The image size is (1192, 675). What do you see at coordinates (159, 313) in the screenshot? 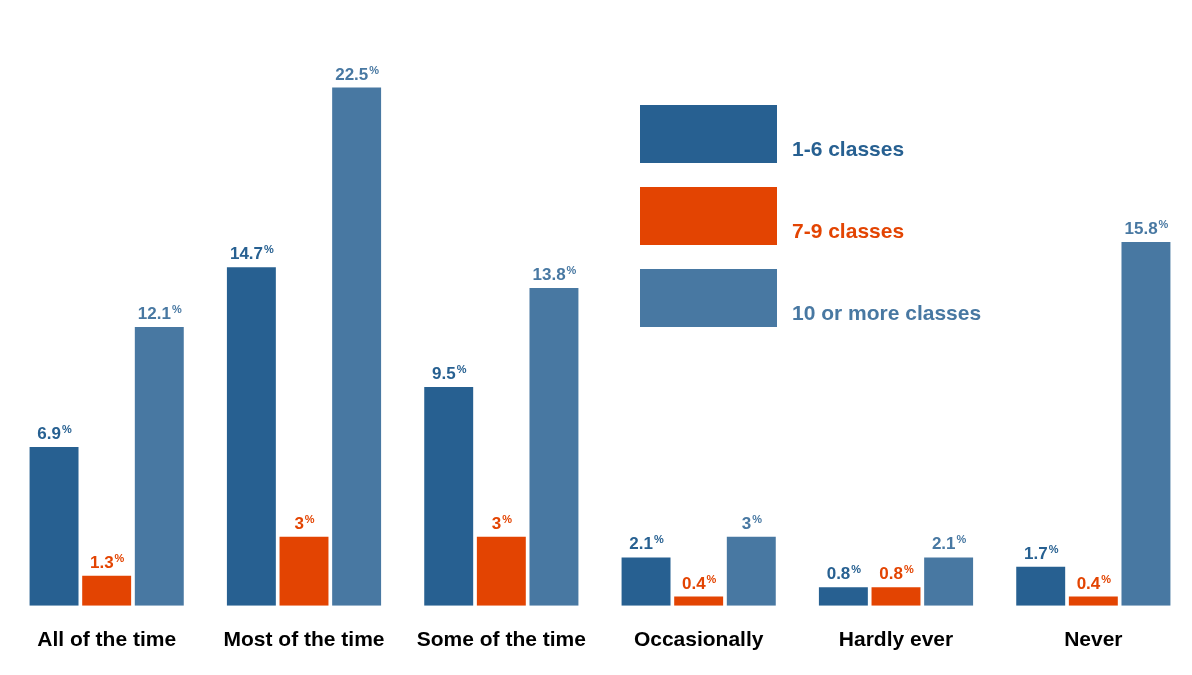
I see `data-label: 12.1%` at bounding box center [159, 313].